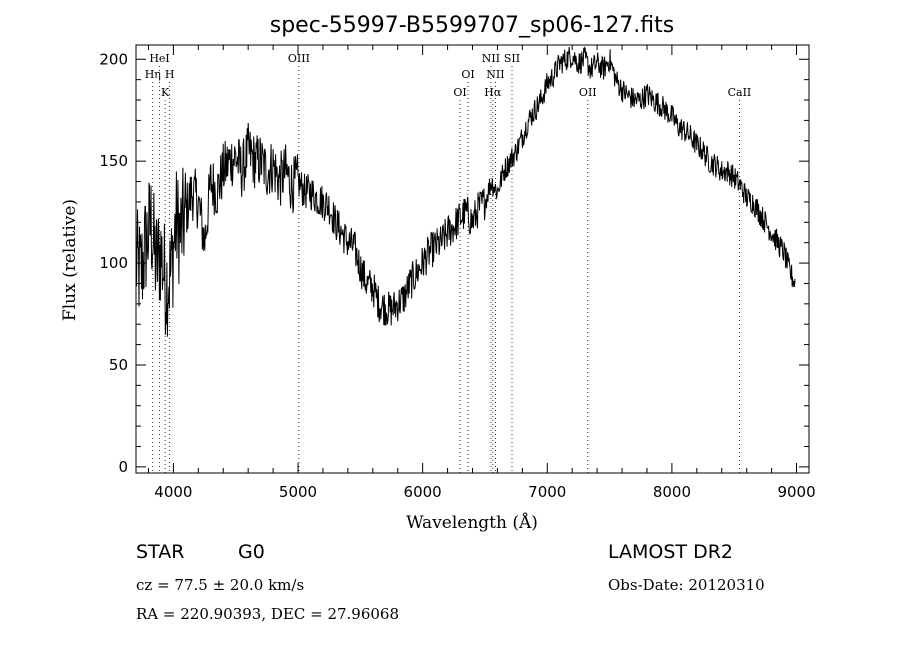  Describe the element at coordinates (672, 492) in the screenshot. I see `x-tick-label: 8000` at that location.